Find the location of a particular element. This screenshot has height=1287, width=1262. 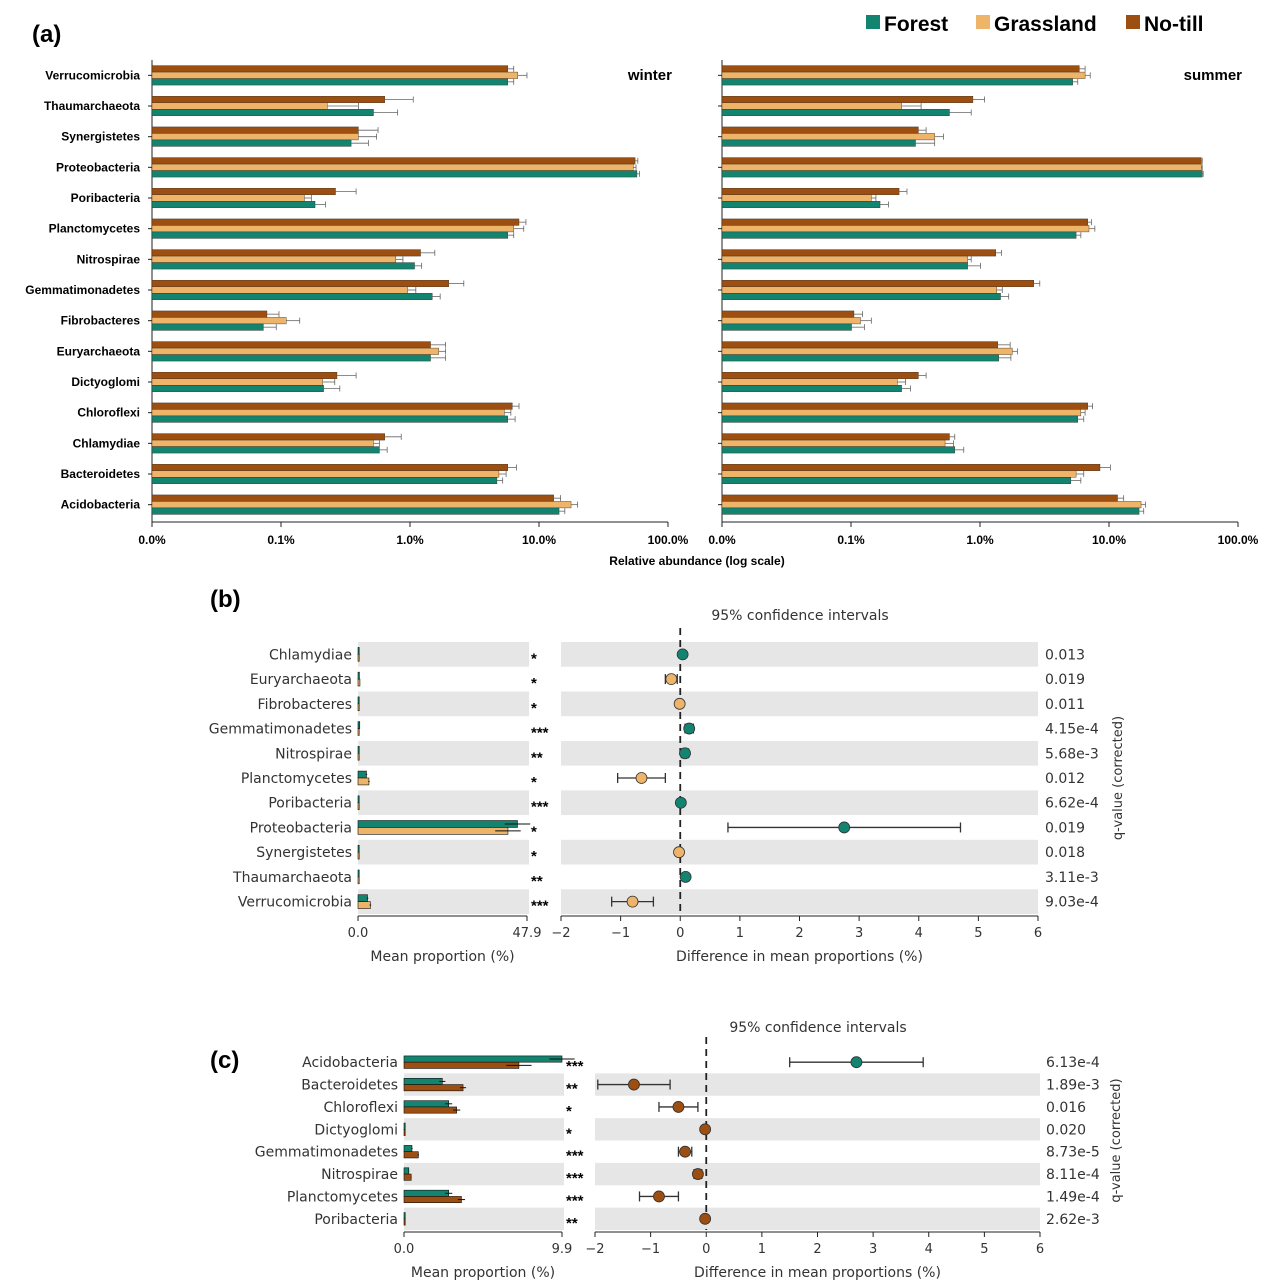

legend-label-grassland: Grassland is located at coordinates (1045, 24).